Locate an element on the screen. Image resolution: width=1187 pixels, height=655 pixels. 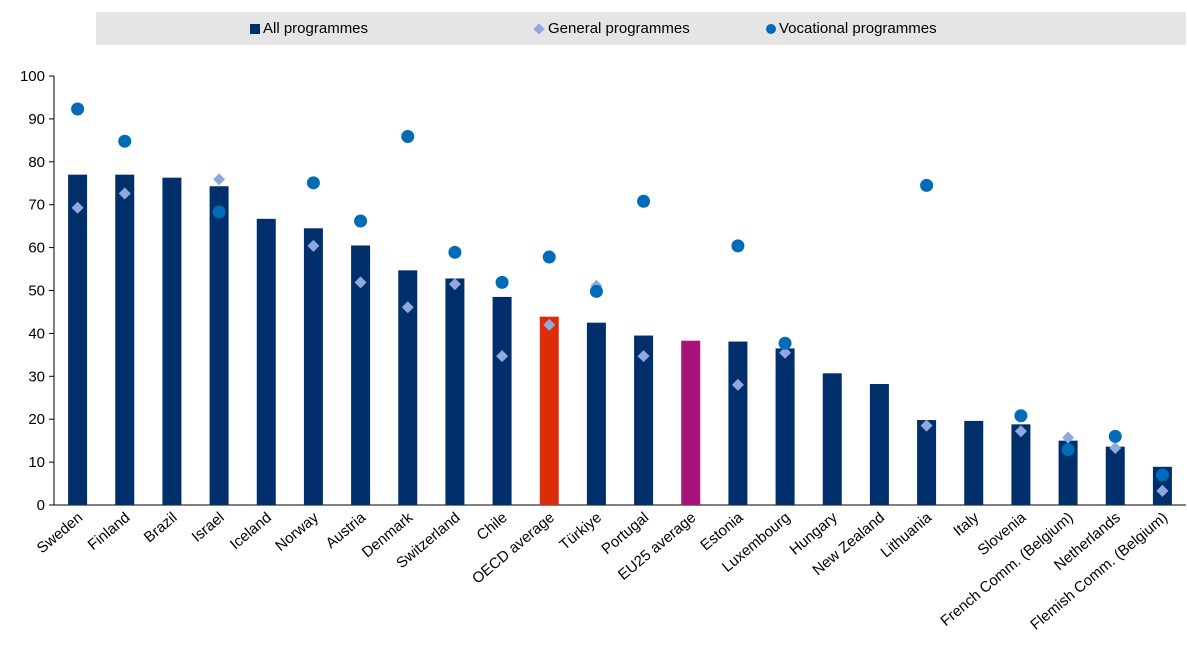
bar-iceland is located at coordinates (266, 361).